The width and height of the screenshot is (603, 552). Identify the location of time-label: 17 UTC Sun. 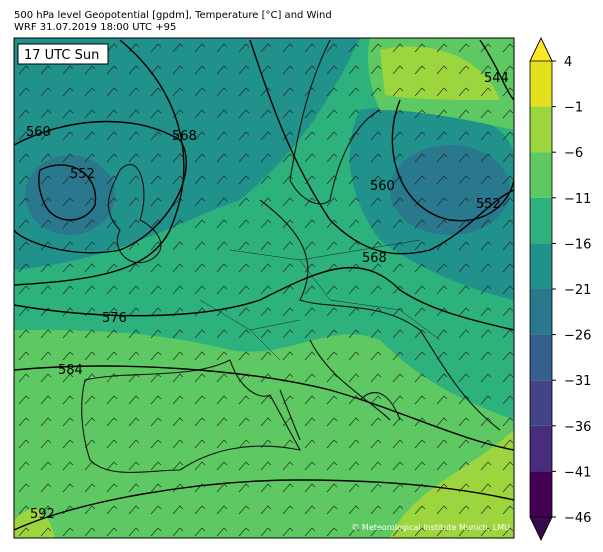
(61, 55).